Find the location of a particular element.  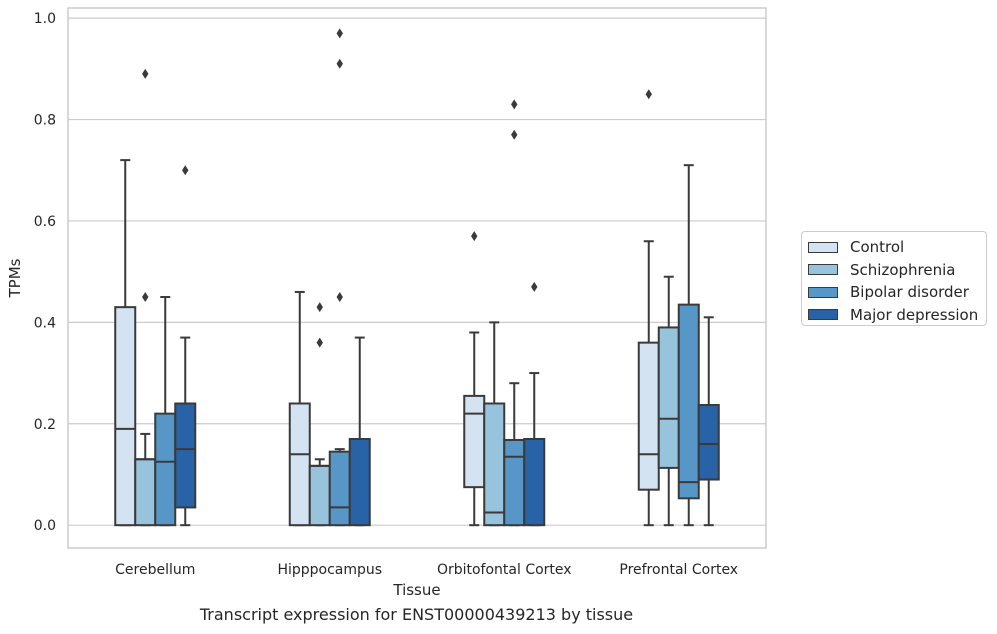

legend-item: Bipolar disorder is located at coordinates (897, 292).